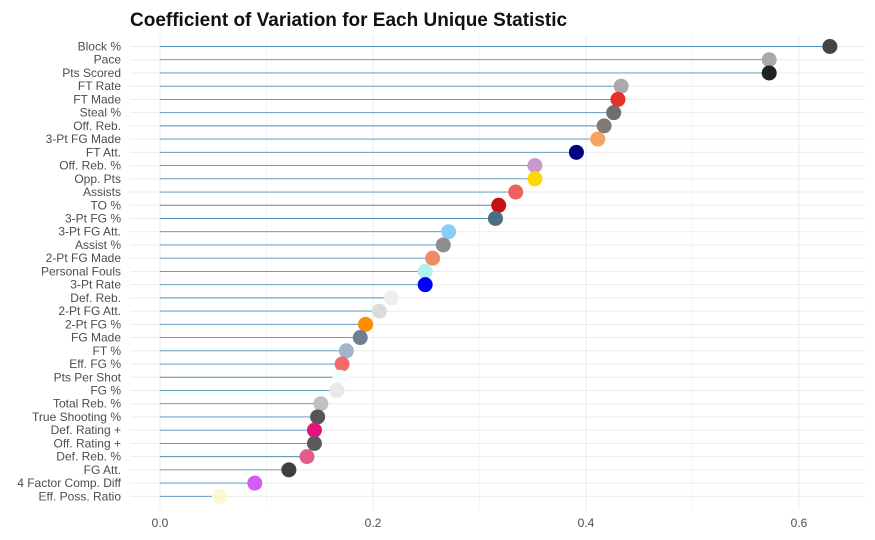  I want to click on category-label: Off. Reb., so click(97, 126).